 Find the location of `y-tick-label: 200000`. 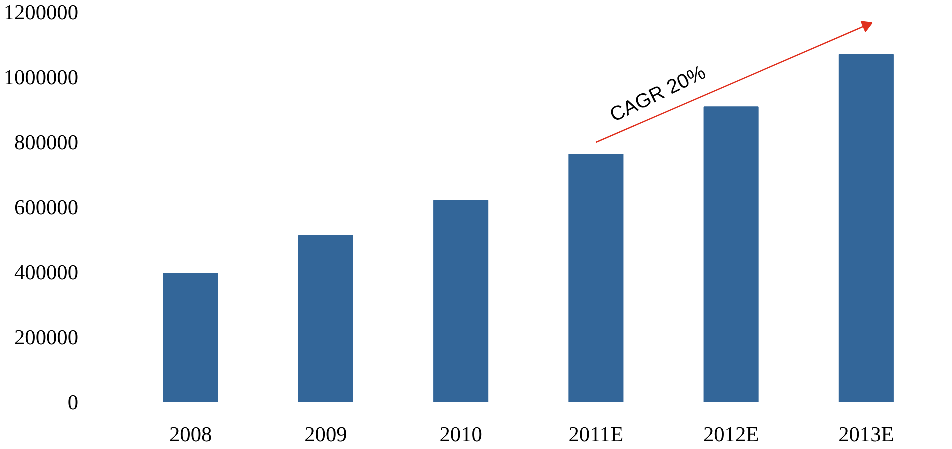

y-tick-label: 200000 is located at coordinates (46, 338).